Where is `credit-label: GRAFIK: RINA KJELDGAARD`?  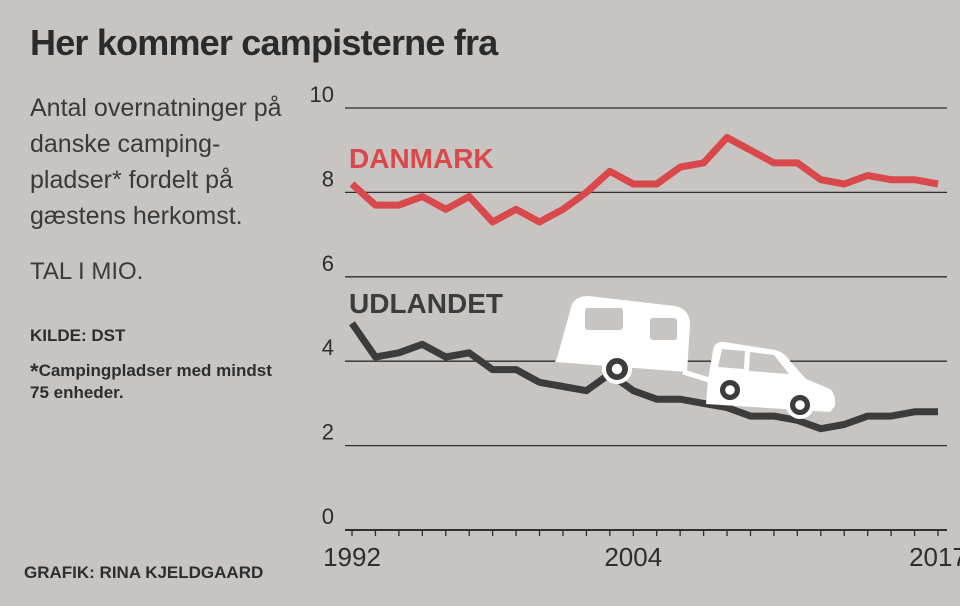 credit-label: GRAFIK: RINA KJELDGAARD is located at coordinates (144, 572).